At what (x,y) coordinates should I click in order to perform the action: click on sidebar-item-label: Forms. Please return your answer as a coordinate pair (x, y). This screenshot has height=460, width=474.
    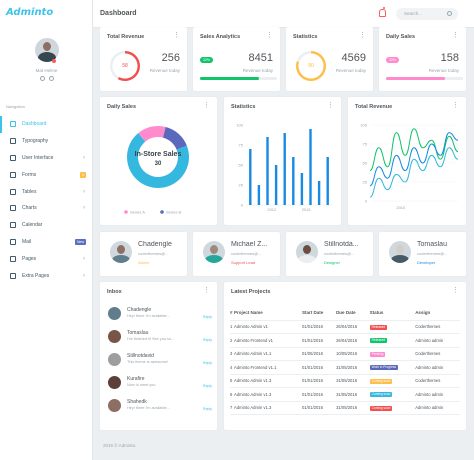
    Looking at the image, I should click on (29, 174).